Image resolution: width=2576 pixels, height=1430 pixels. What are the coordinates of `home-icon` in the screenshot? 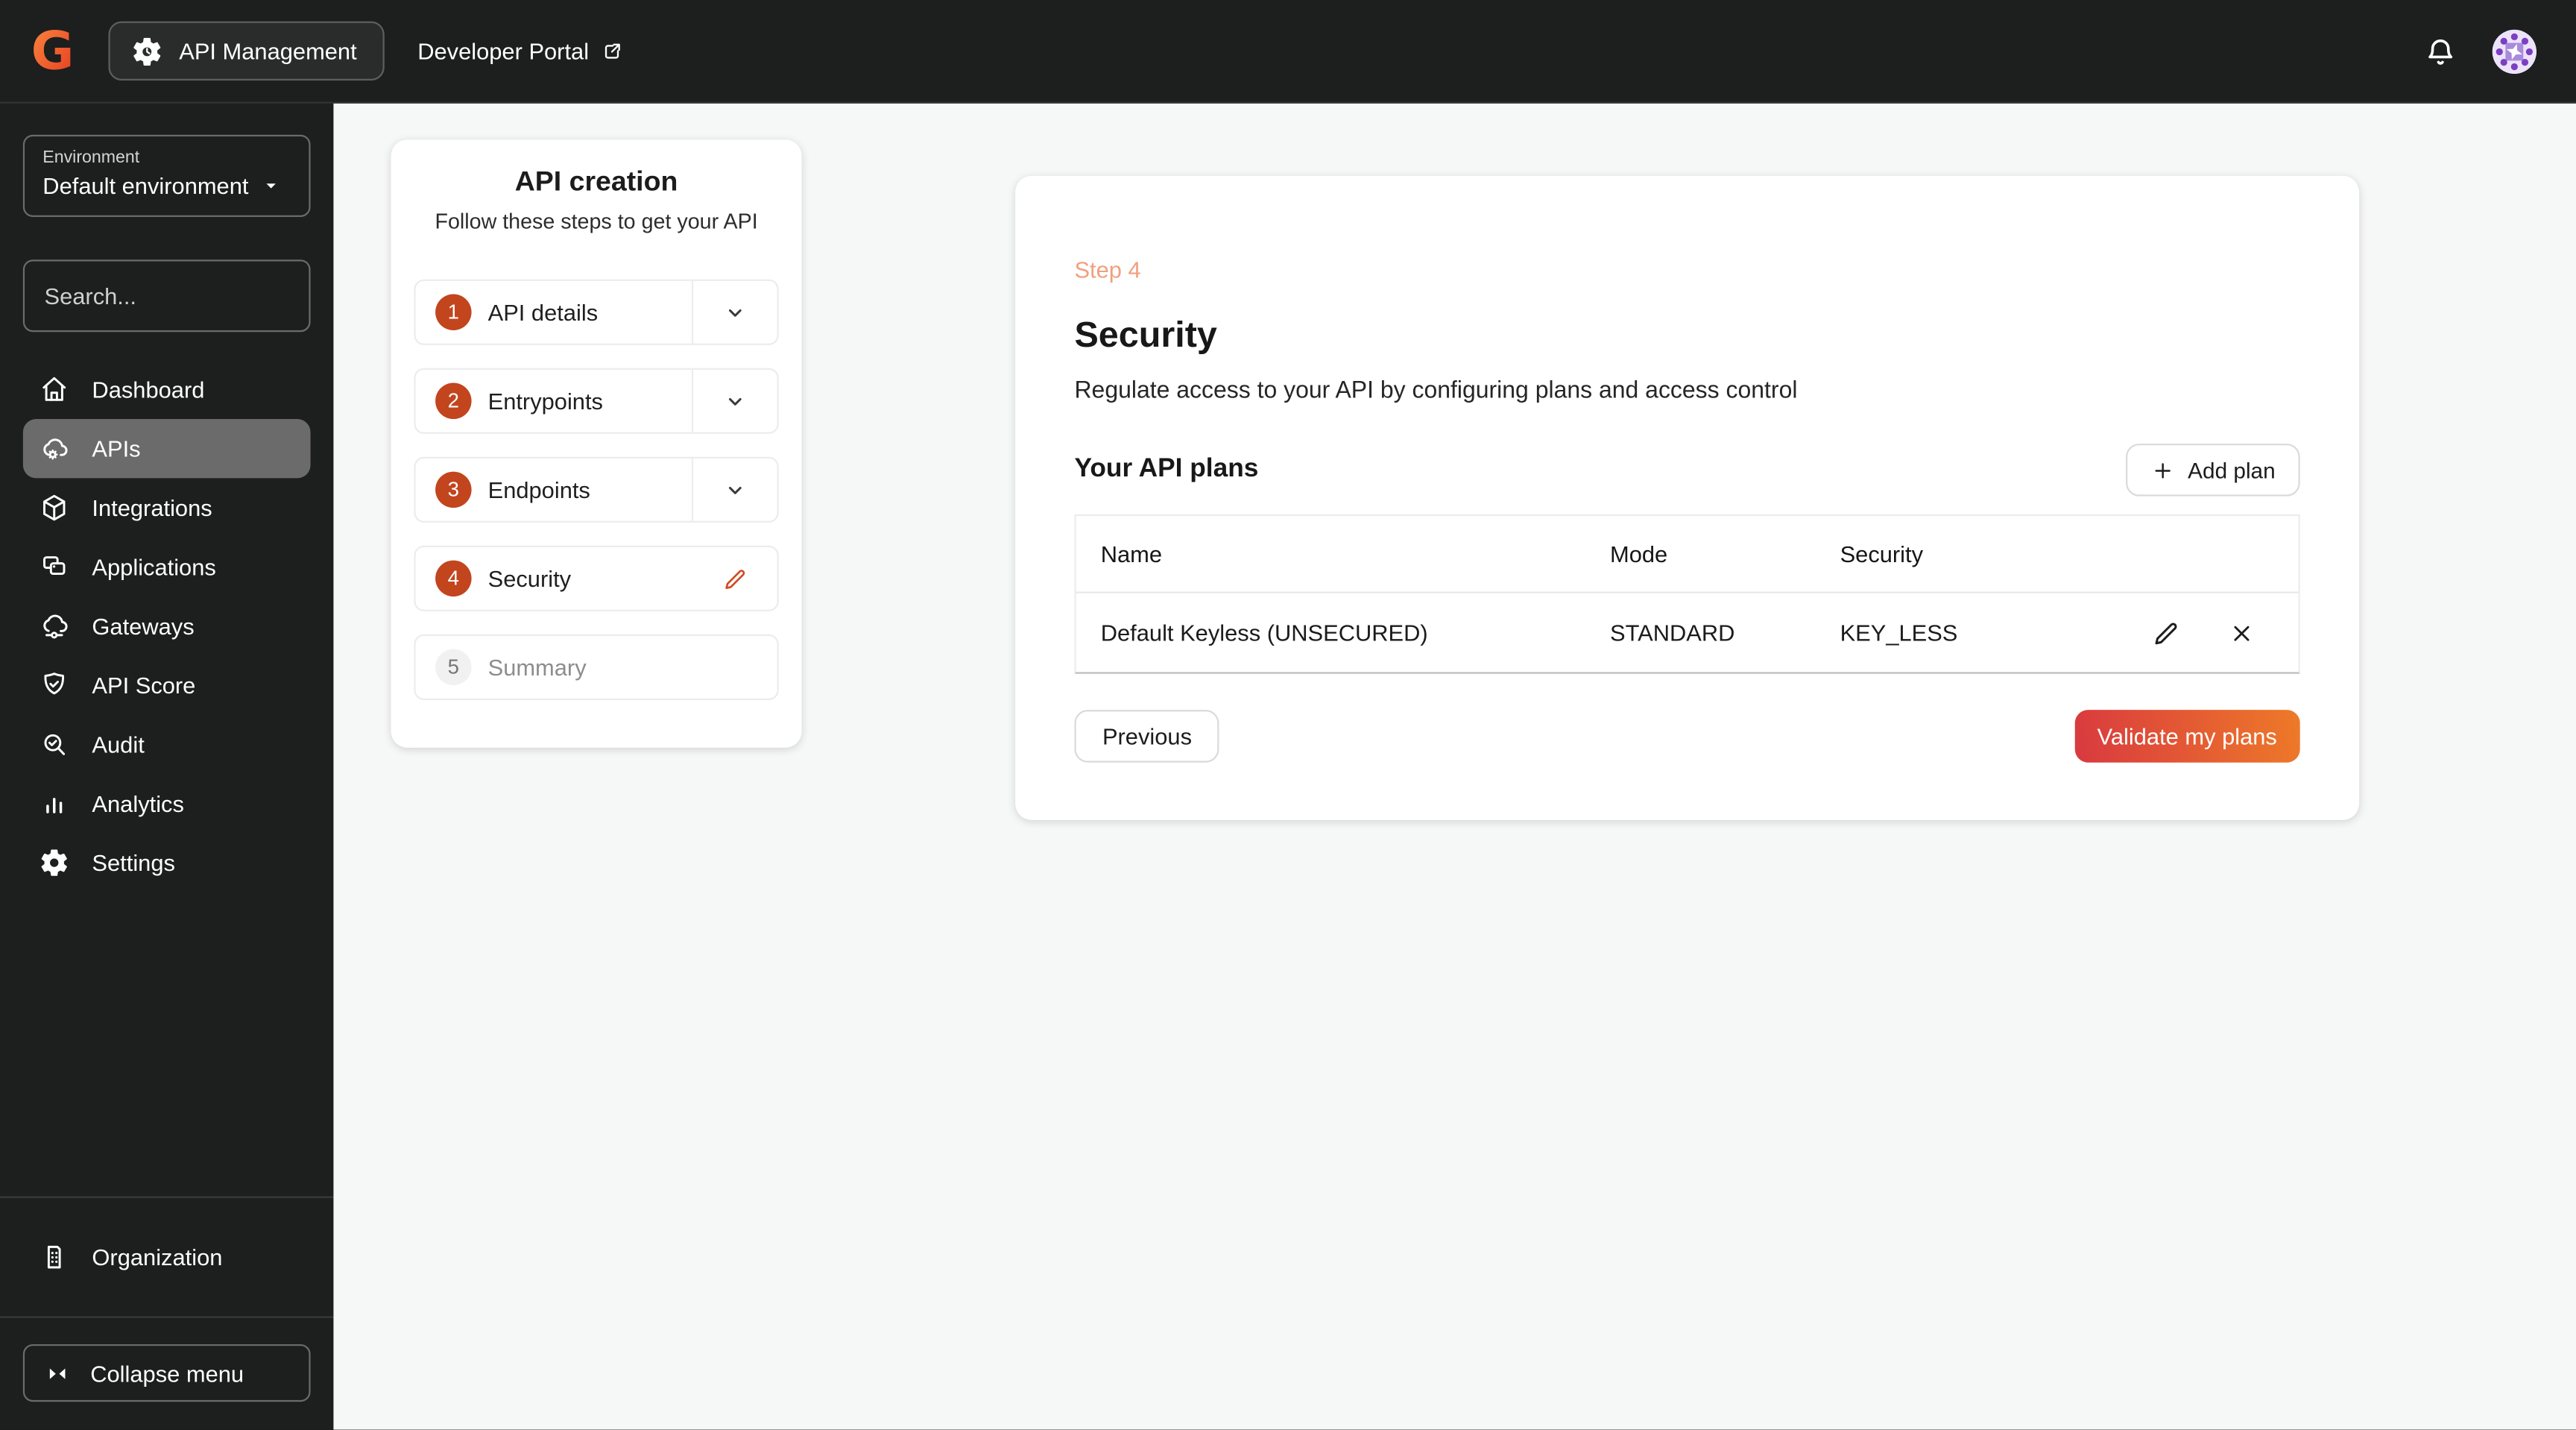 It's located at (54, 389).